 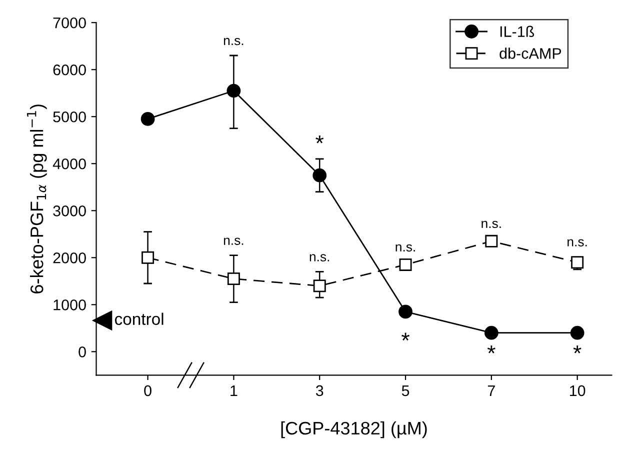 What do you see at coordinates (491, 390) in the screenshot?
I see `x-tick-label: 7` at bounding box center [491, 390].